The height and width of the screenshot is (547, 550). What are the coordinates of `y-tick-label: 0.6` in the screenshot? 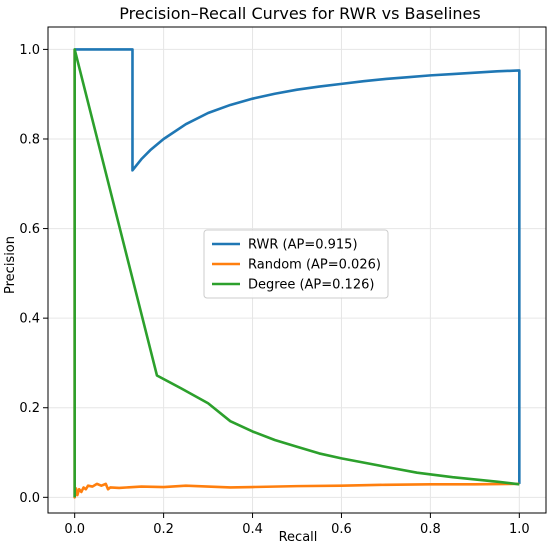 It's located at (29, 229).